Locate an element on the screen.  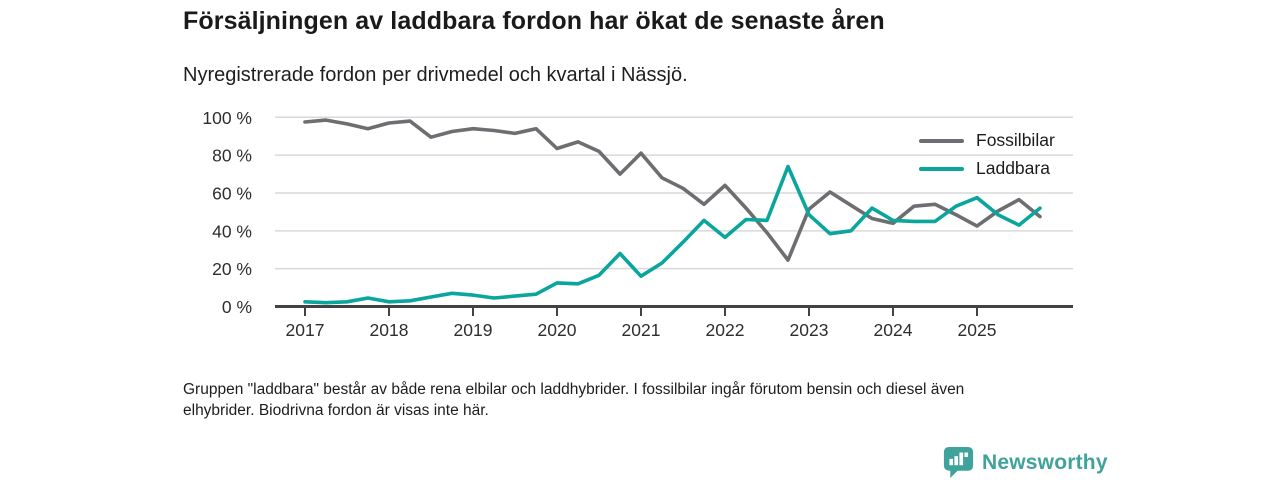
x-axis-tick-label: 2020 is located at coordinates (557, 330).